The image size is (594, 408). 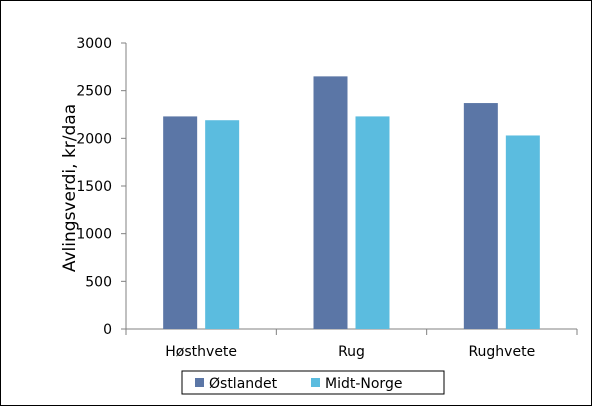 I want to click on y-tick-label: 1500, so click(x=94, y=187).